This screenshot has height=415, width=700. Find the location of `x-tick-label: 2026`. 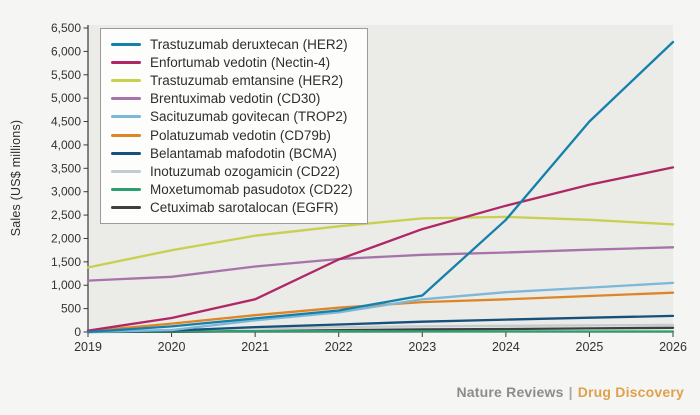

x-tick-label: 2026 is located at coordinates (673, 347).